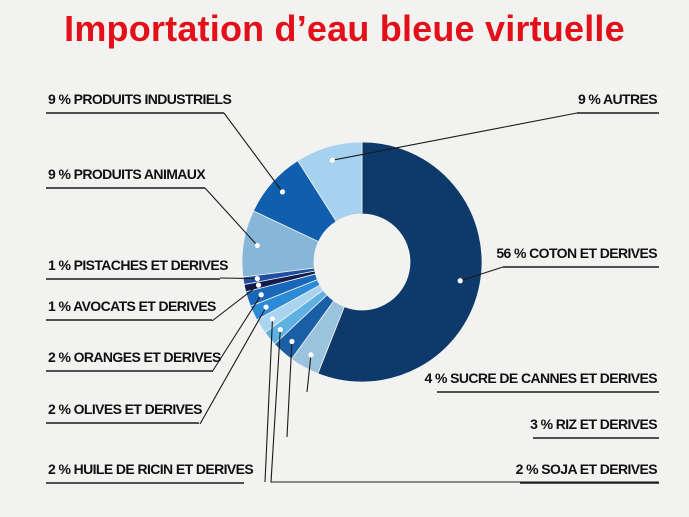  What do you see at coordinates (617, 99) in the screenshot?
I see `label-autres: 9 % AUTRES` at bounding box center [617, 99].